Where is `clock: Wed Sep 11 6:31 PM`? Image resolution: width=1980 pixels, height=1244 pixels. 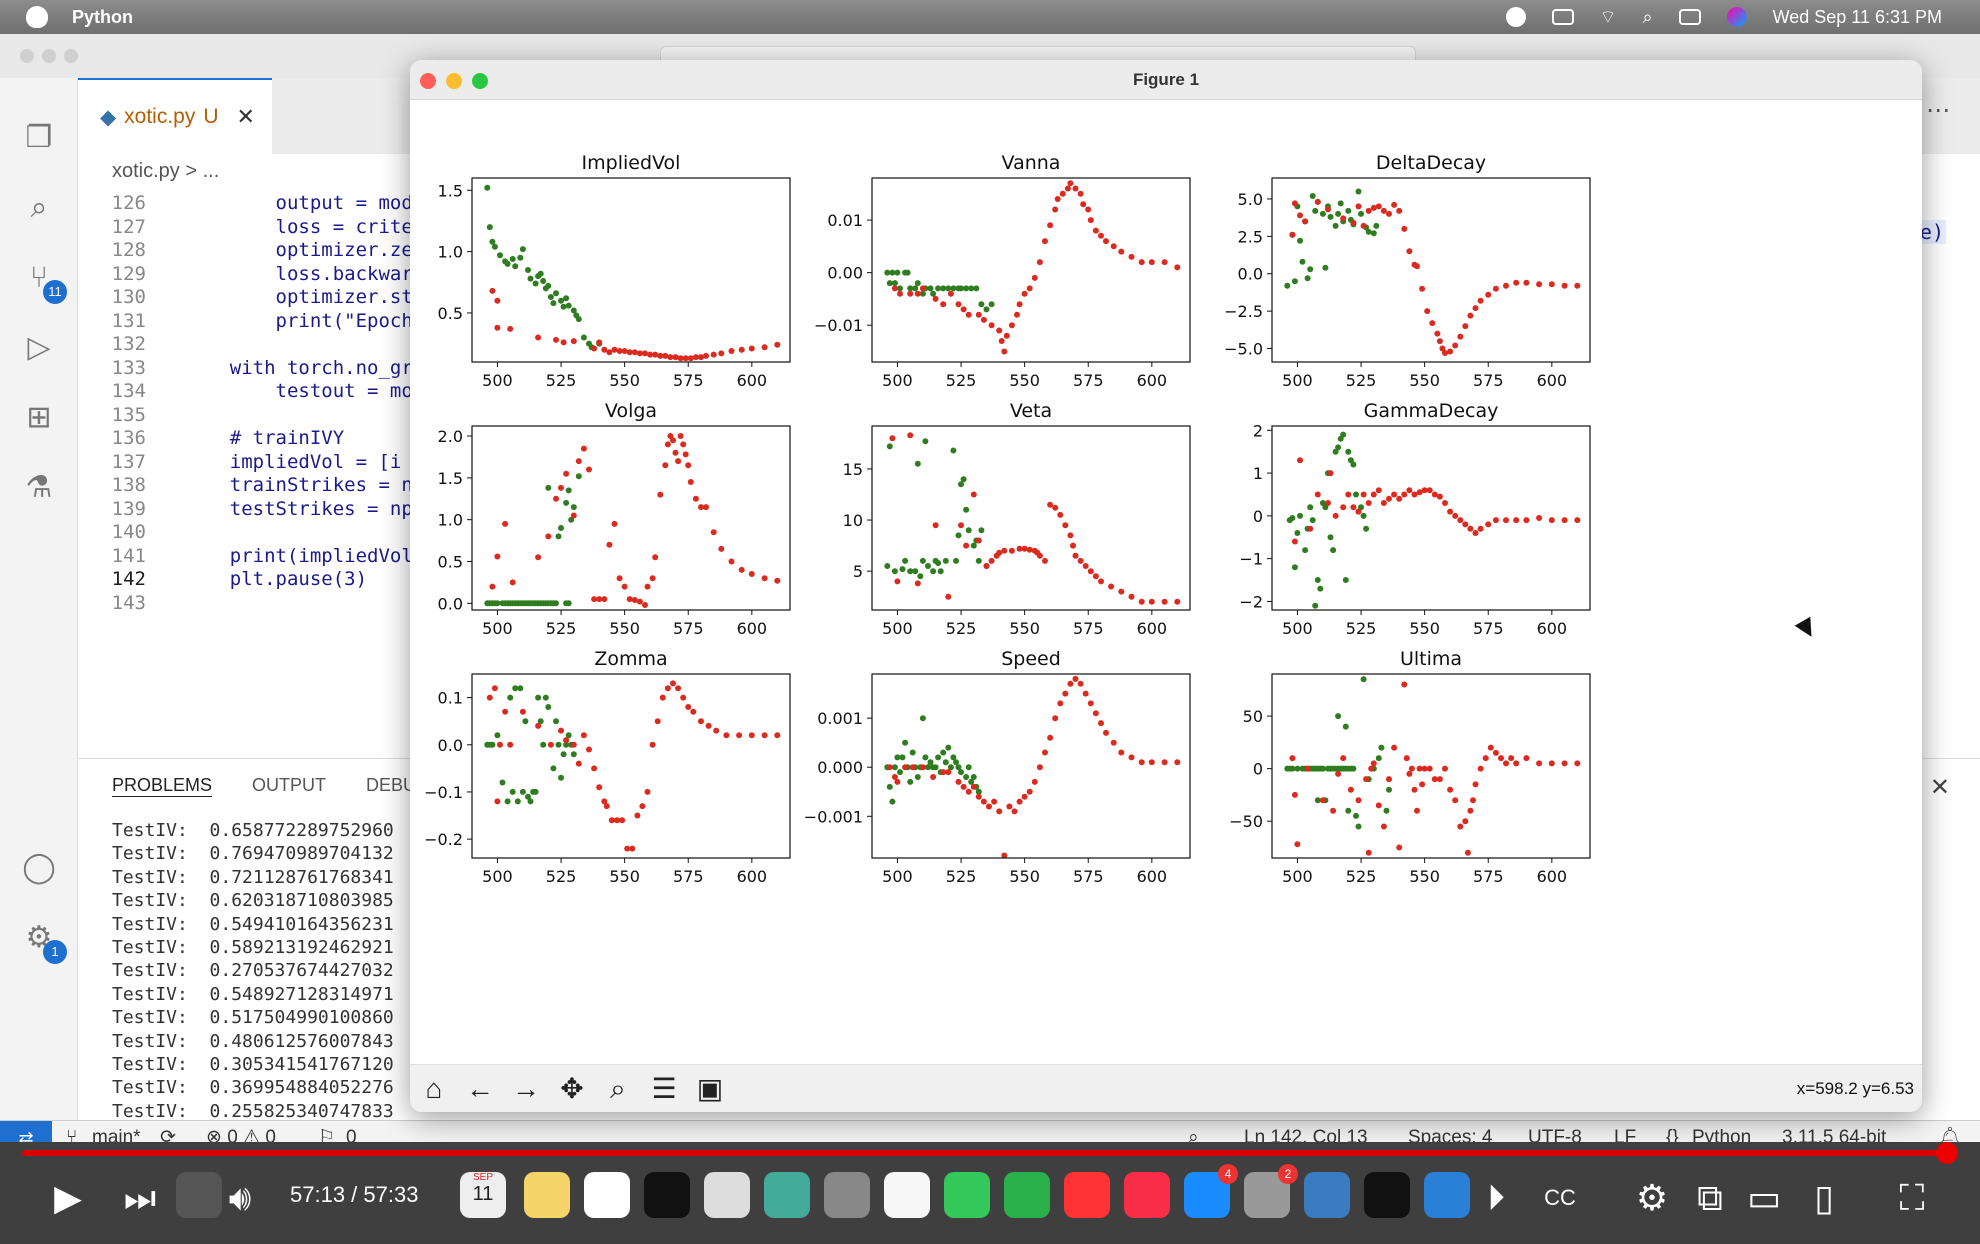
clock: Wed Sep 11 6:31 PM is located at coordinates (1857, 16).